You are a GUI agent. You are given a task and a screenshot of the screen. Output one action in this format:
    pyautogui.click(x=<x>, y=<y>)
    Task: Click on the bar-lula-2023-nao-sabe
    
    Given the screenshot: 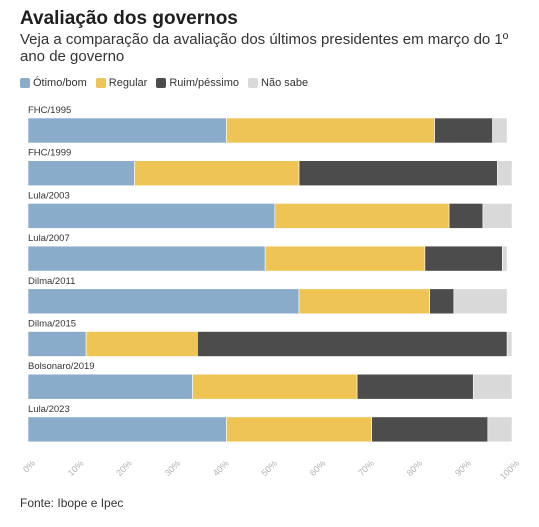 What is the action you would take?
    pyautogui.click(x=500, y=429)
    